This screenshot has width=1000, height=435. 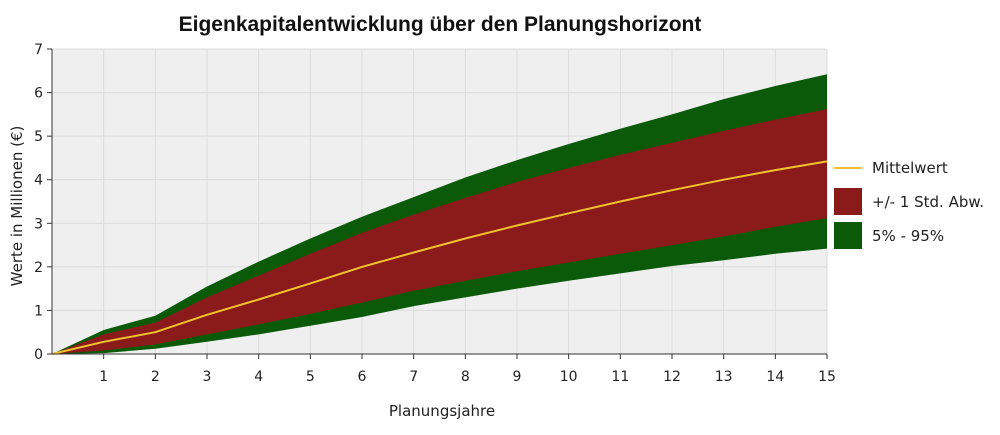 What do you see at coordinates (38, 94) in the screenshot?
I see `y-tick-label: 6` at bounding box center [38, 94].